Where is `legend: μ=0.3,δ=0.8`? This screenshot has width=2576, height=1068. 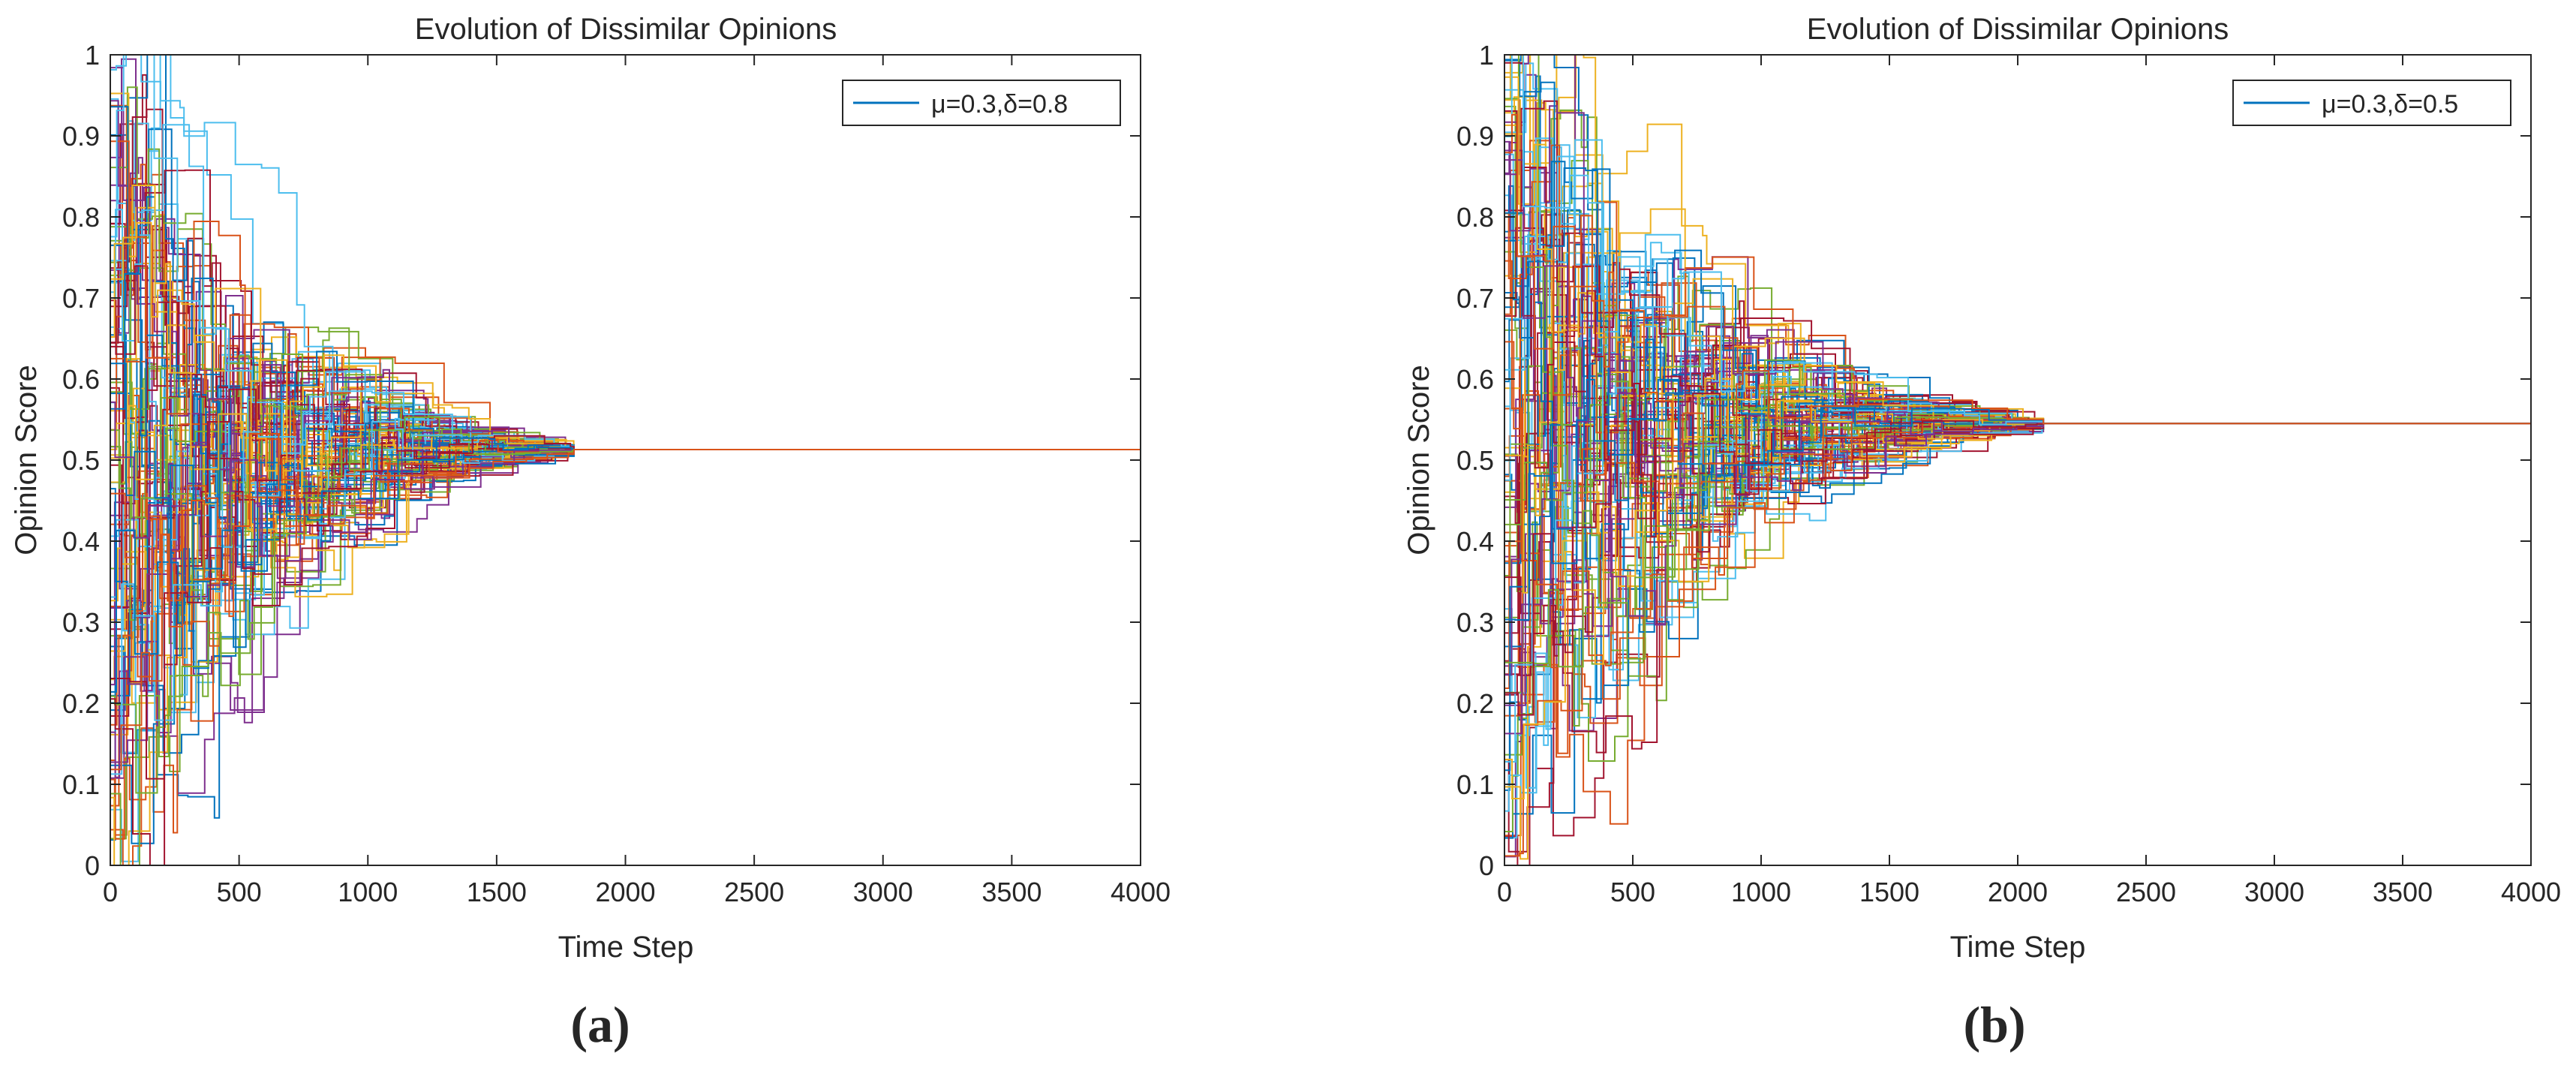 legend: μ=0.3,δ=0.8 is located at coordinates (981, 103).